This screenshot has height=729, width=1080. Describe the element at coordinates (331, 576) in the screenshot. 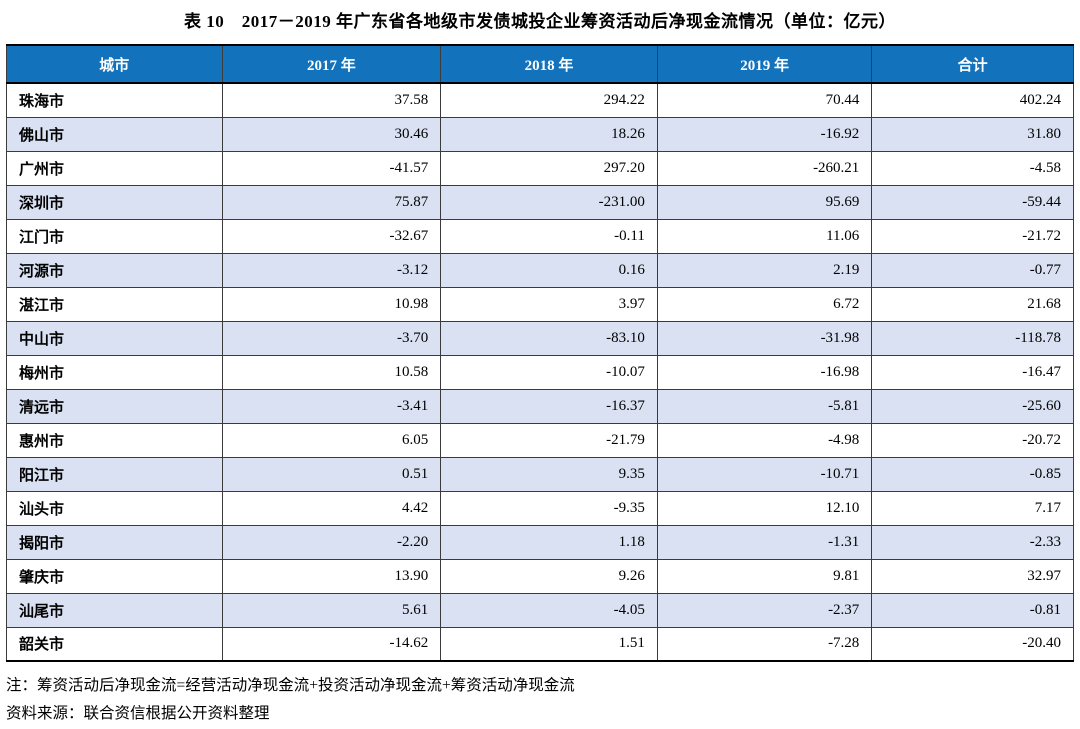

I see `value-cell: 13.90` at that location.